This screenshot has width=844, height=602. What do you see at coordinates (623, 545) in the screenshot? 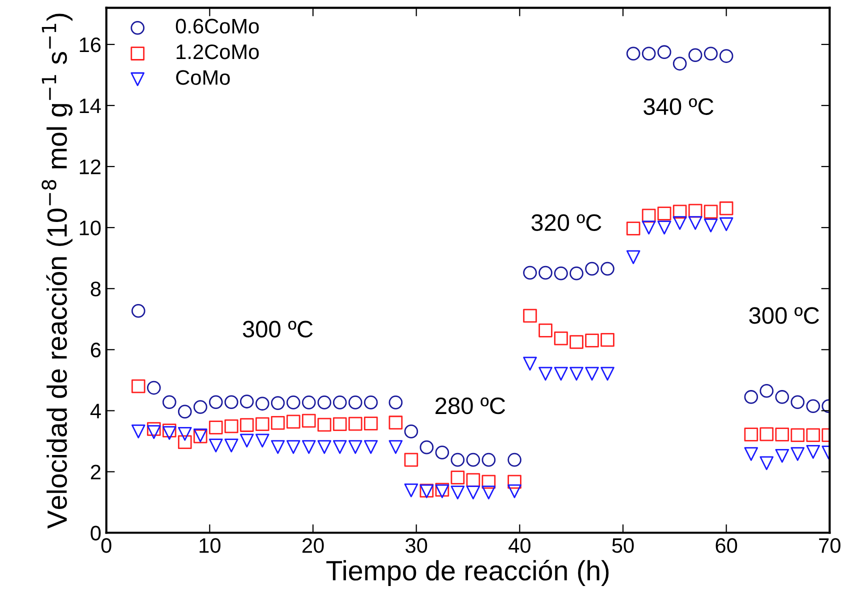
I see `x-tick-label: 50` at bounding box center [623, 545].